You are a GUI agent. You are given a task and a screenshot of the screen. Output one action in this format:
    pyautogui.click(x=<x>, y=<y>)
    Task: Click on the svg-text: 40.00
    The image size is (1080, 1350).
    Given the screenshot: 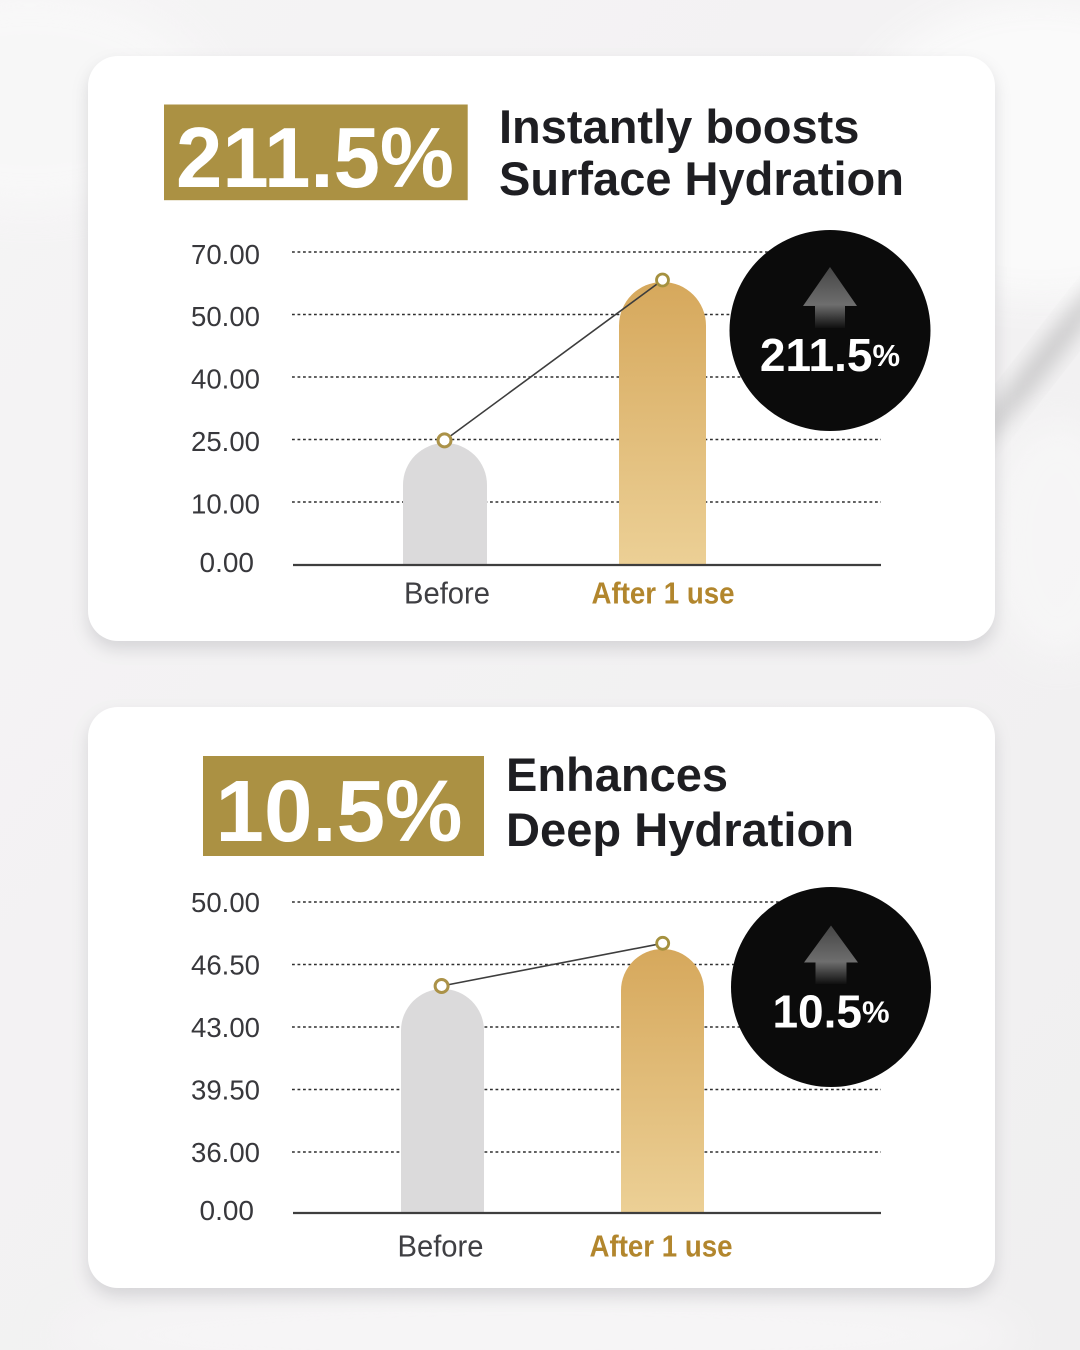 What is the action you would take?
    pyautogui.click(x=225, y=379)
    